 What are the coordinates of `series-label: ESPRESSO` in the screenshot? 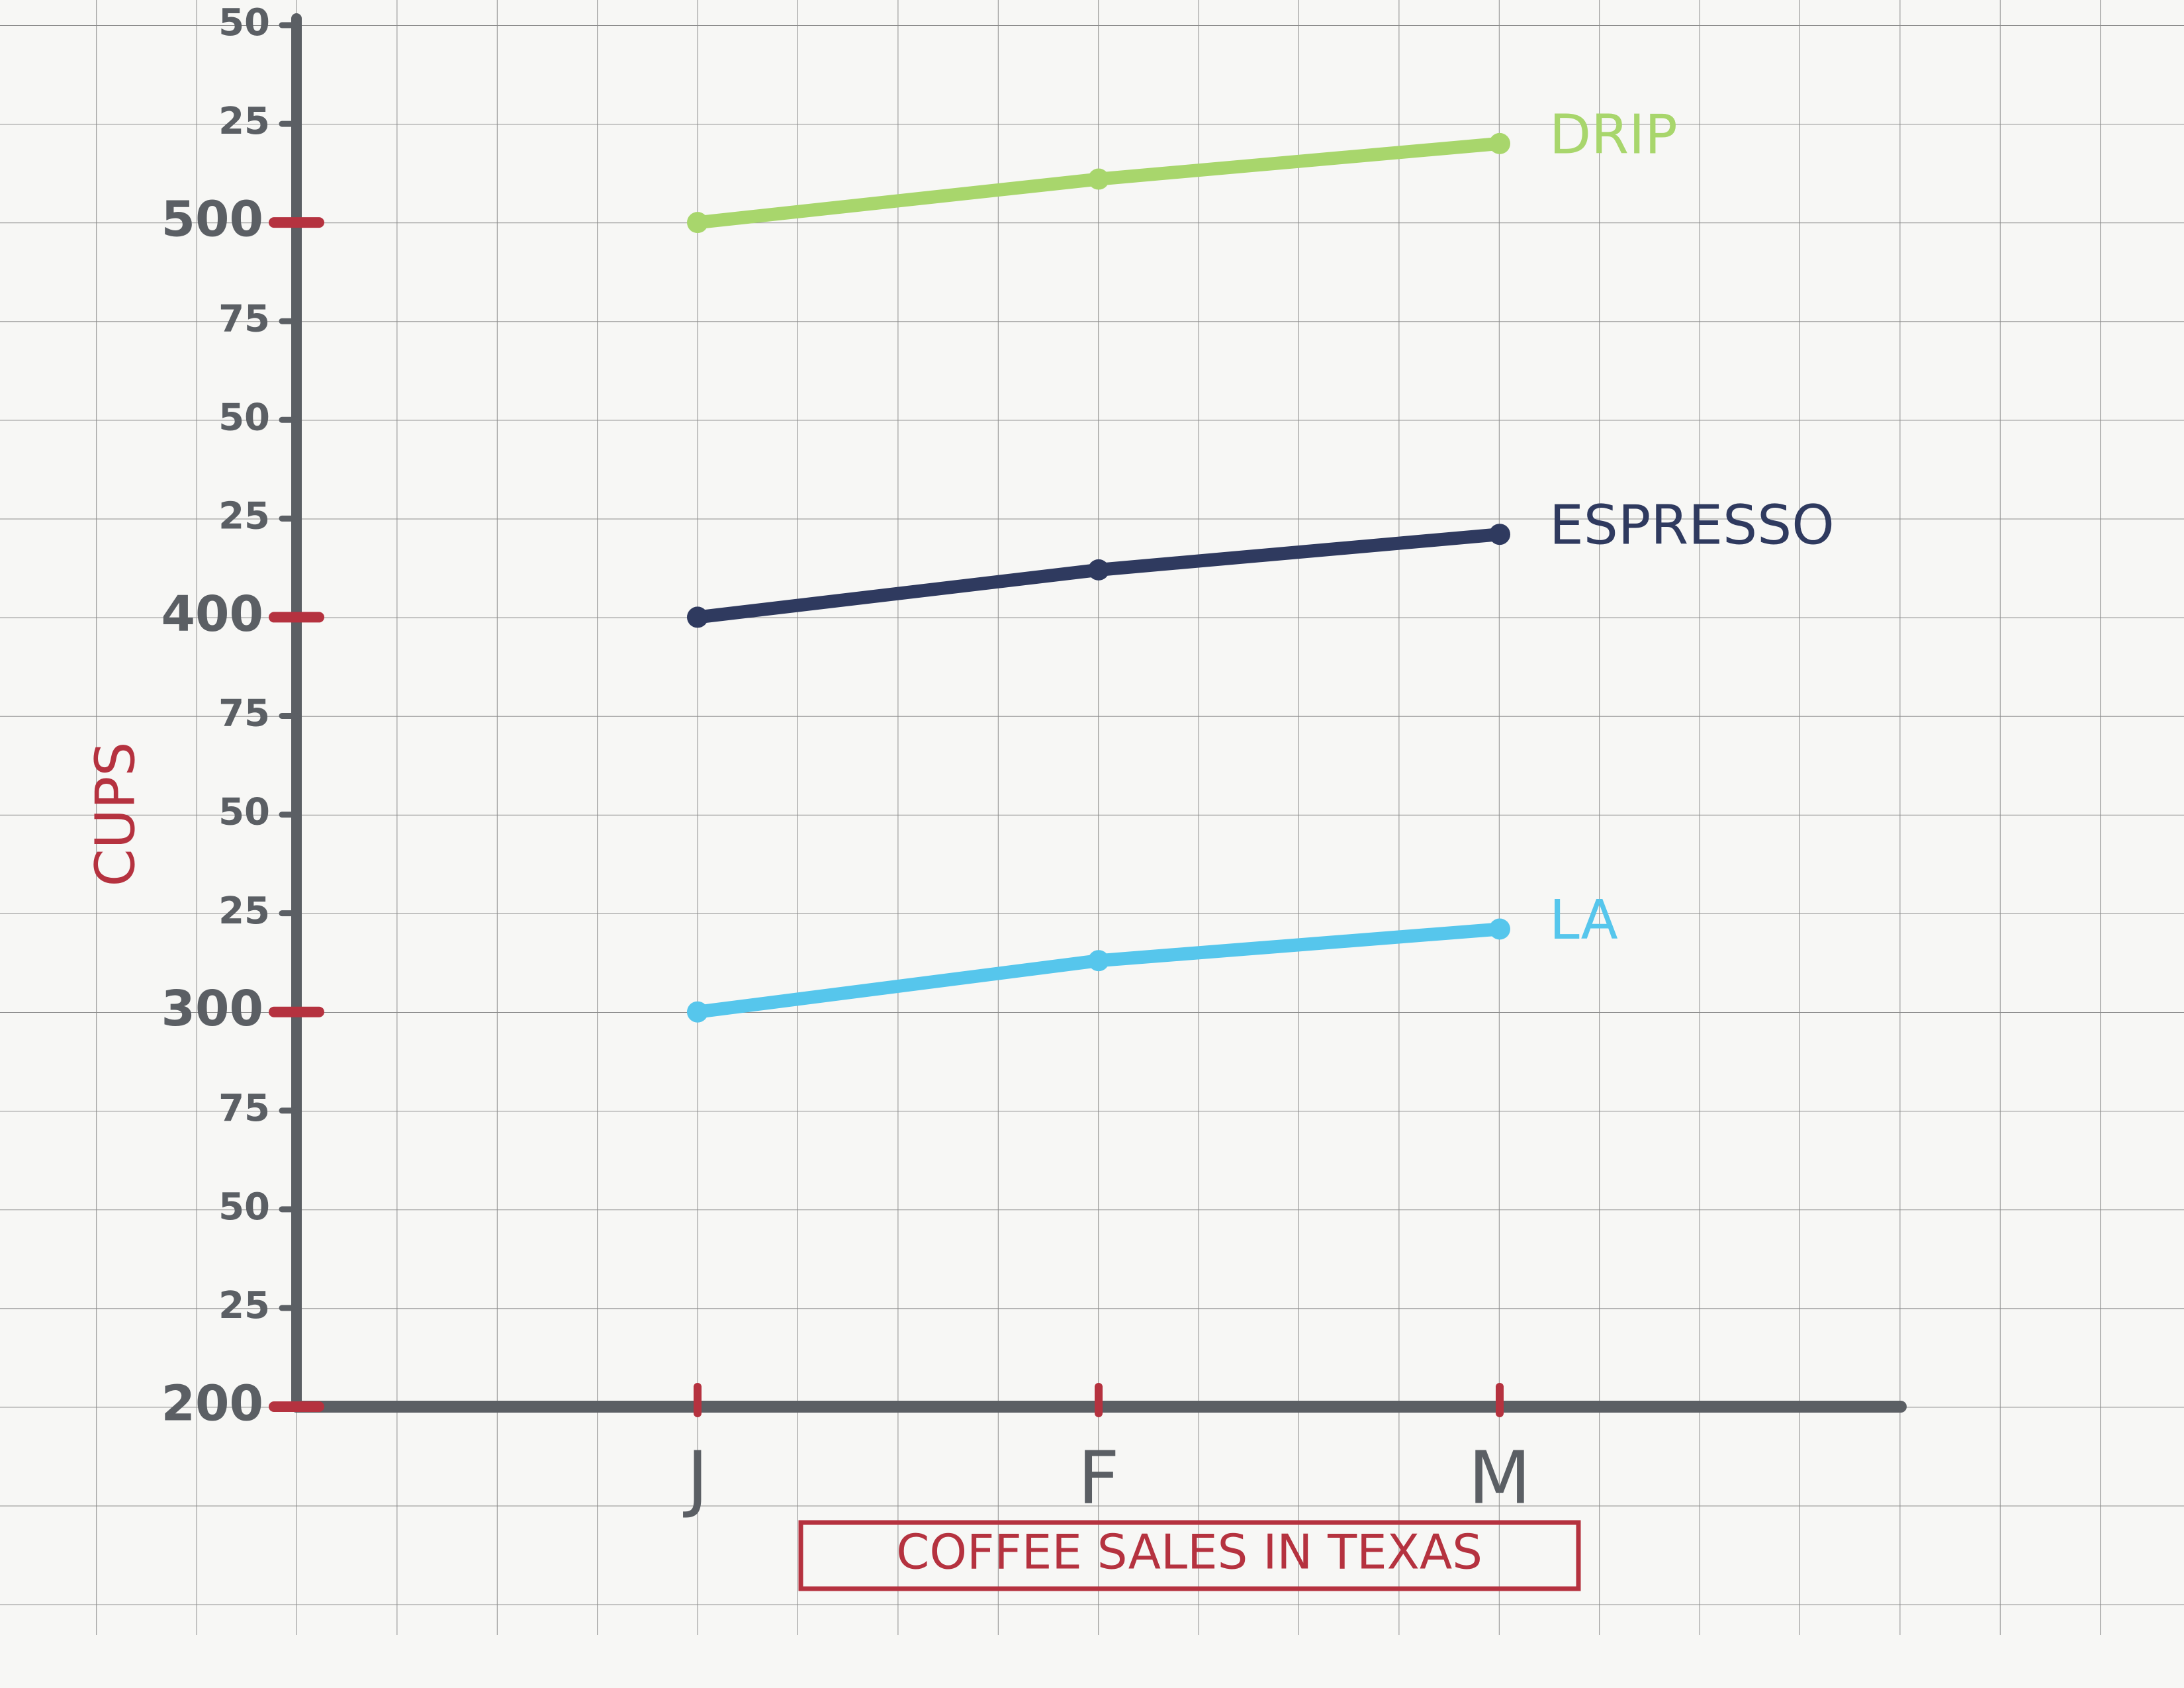 It's located at (1692, 525).